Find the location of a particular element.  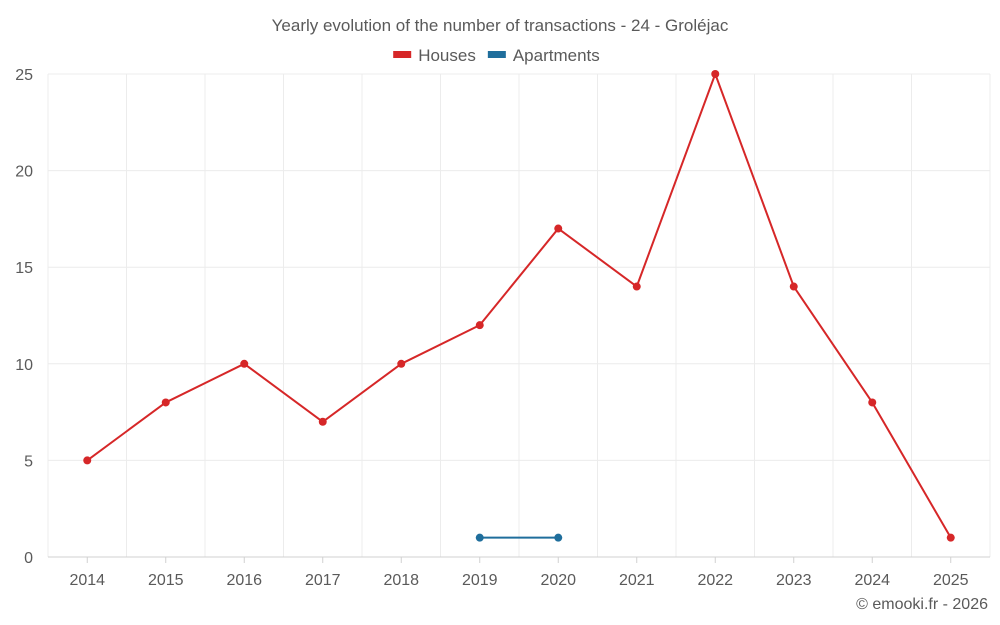

legend-item-apartments: Apartments is located at coordinates (543, 55).